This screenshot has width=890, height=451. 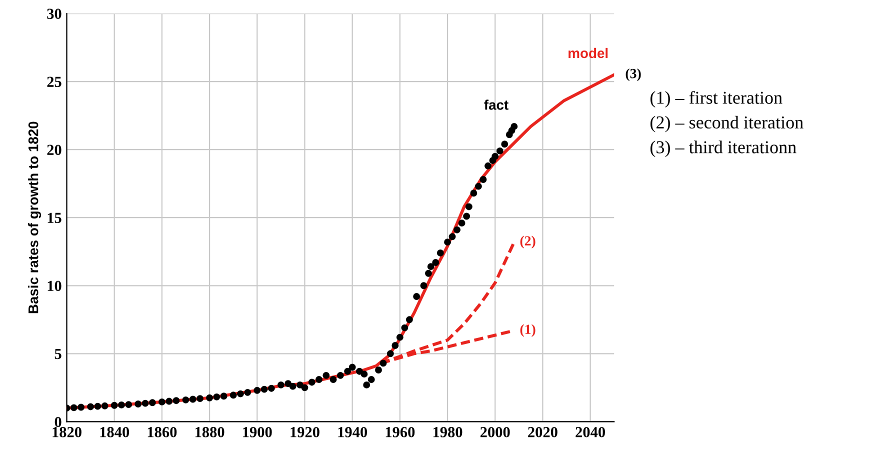 I want to click on x-tick-label: 1880, so click(x=209, y=432).